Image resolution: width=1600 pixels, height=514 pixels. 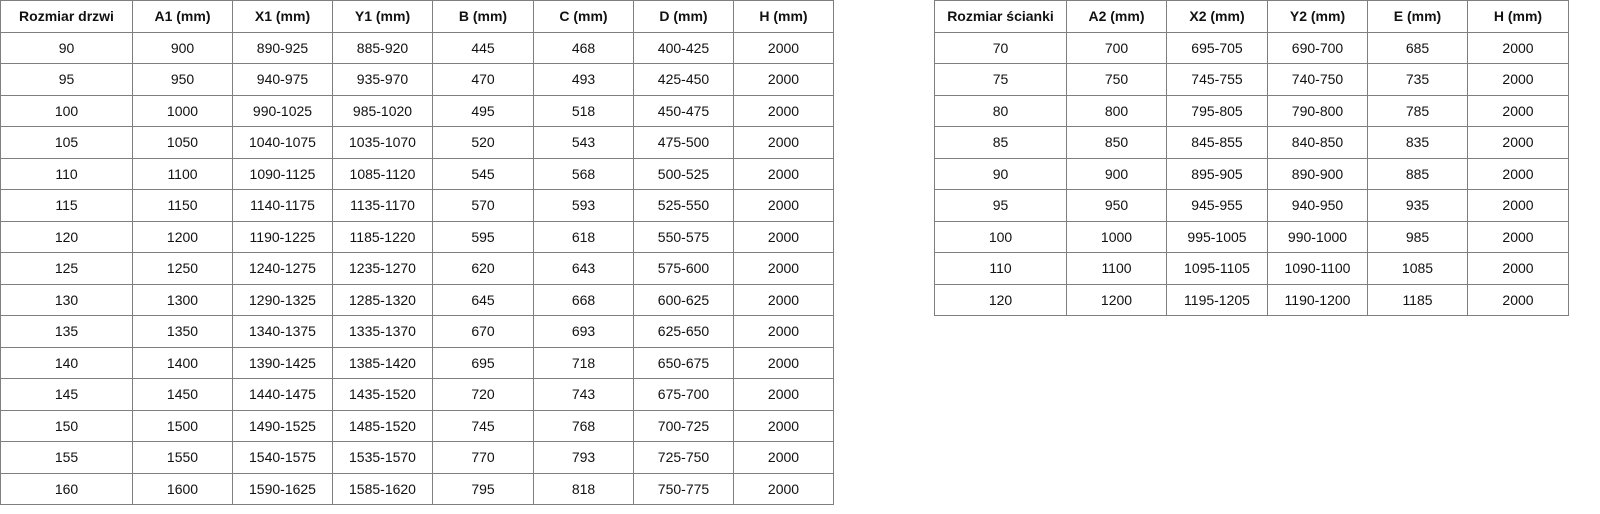 I want to click on column-header: Rozmiar drzwi, so click(x=66, y=16).